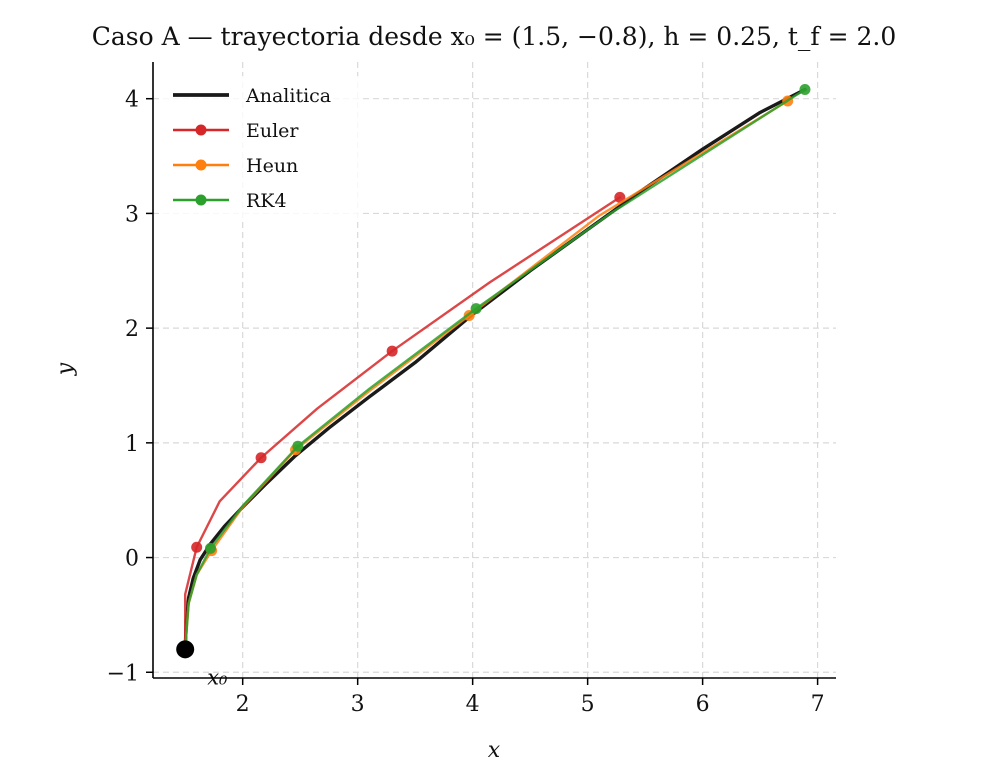 This screenshot has height=783, width=988. Describe the element at coordinates (288, 96) in the screenshot. I see `legend-label-analitica: Analitica` at that location.